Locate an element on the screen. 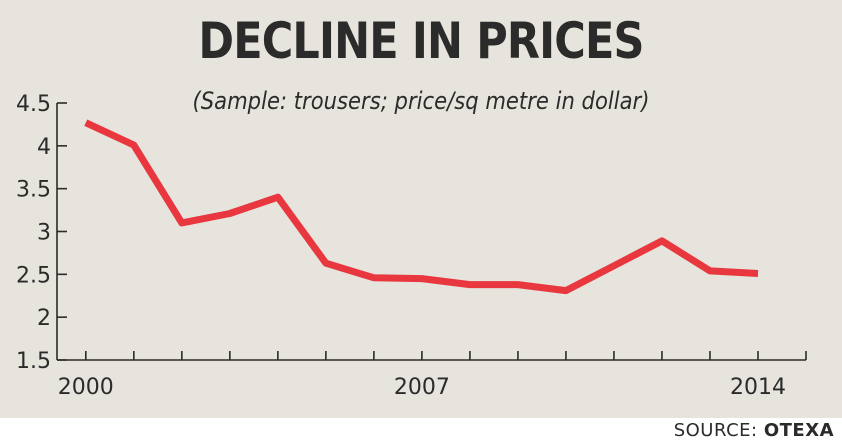 Image resolution: width=842 pixels, height=443 pixels. y-tick-label: 3 is located at coordinates (44, 233).